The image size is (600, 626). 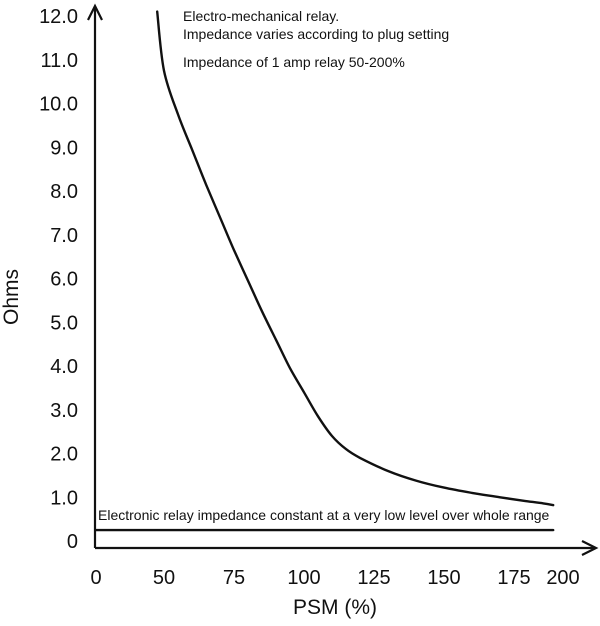 I want to click on x-tick-label-175: 175, so click(x=513, y=578).